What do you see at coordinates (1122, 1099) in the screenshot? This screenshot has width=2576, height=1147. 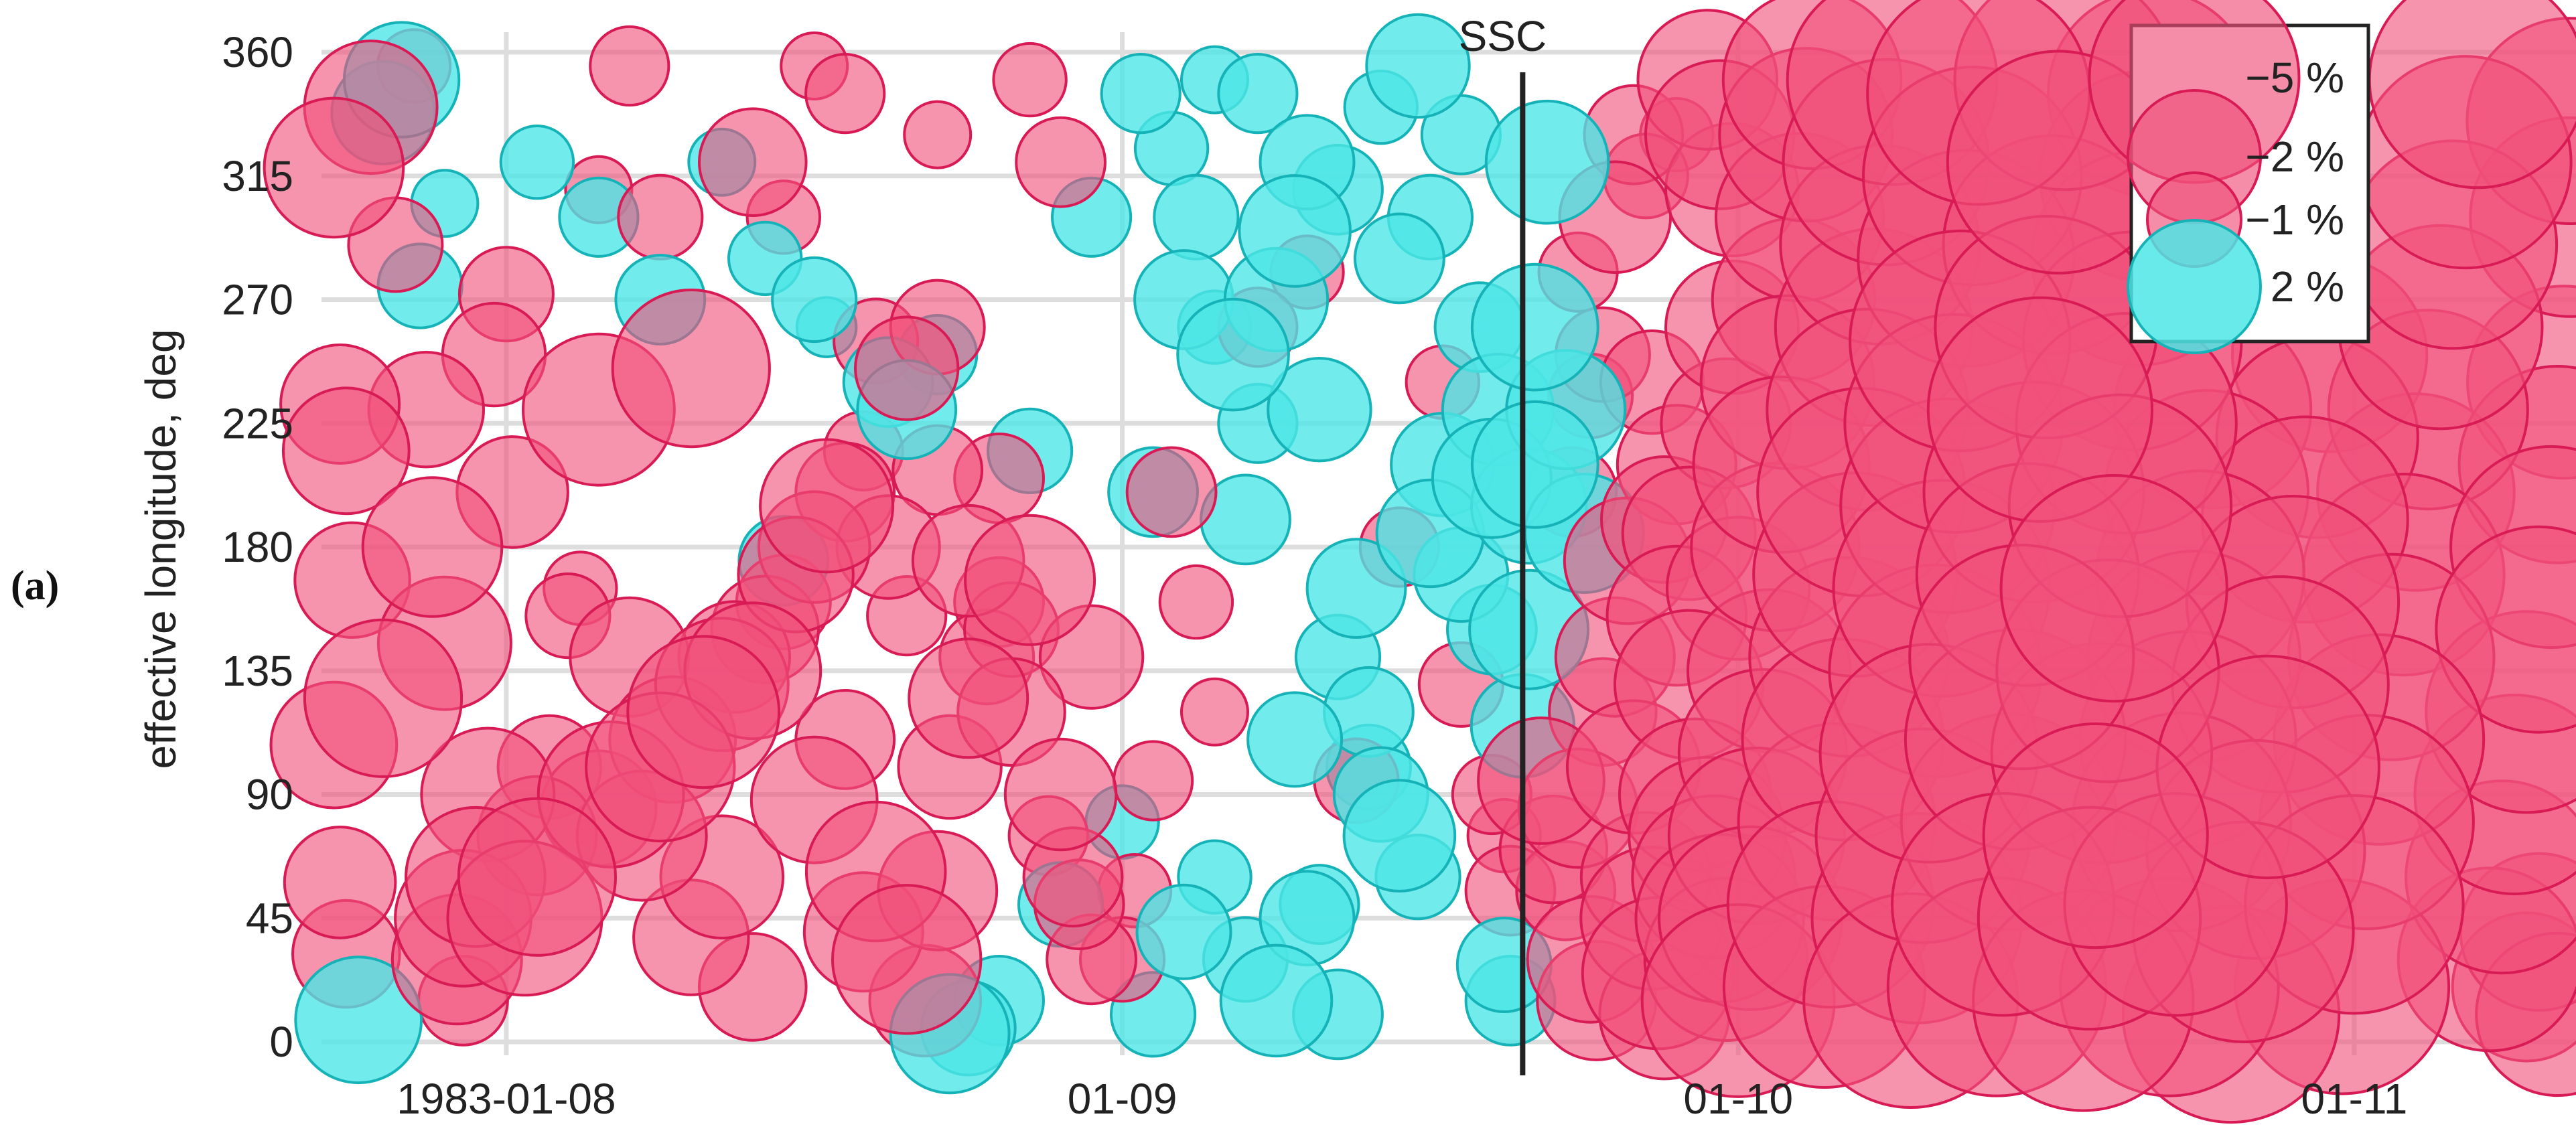 I see `x-tick-label: 01-09` at bounding box center [1122, 1099].